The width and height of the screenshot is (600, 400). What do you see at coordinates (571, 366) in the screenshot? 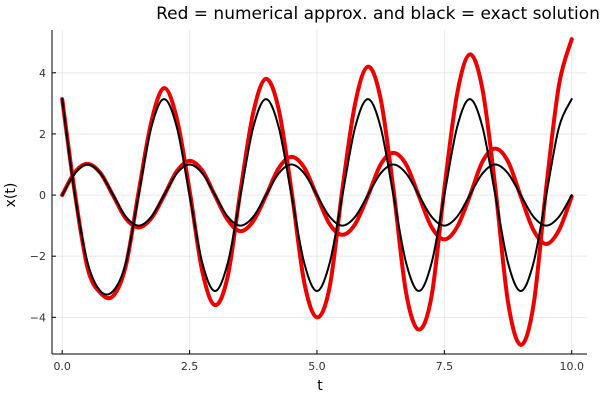
I see `x-tick-label: 10.0` at bounding box center [571, 366].